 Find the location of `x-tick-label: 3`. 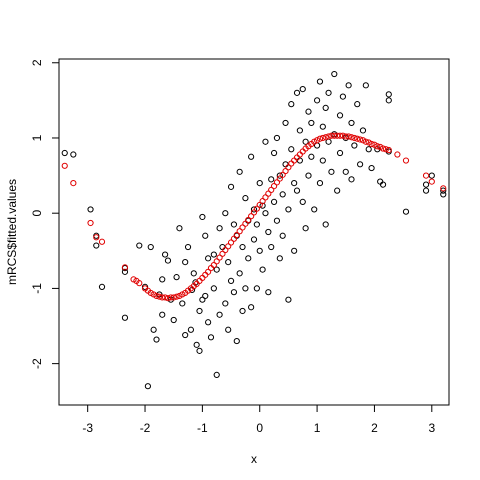

x-tick-label: 3 is located at coordinates (431, 428).